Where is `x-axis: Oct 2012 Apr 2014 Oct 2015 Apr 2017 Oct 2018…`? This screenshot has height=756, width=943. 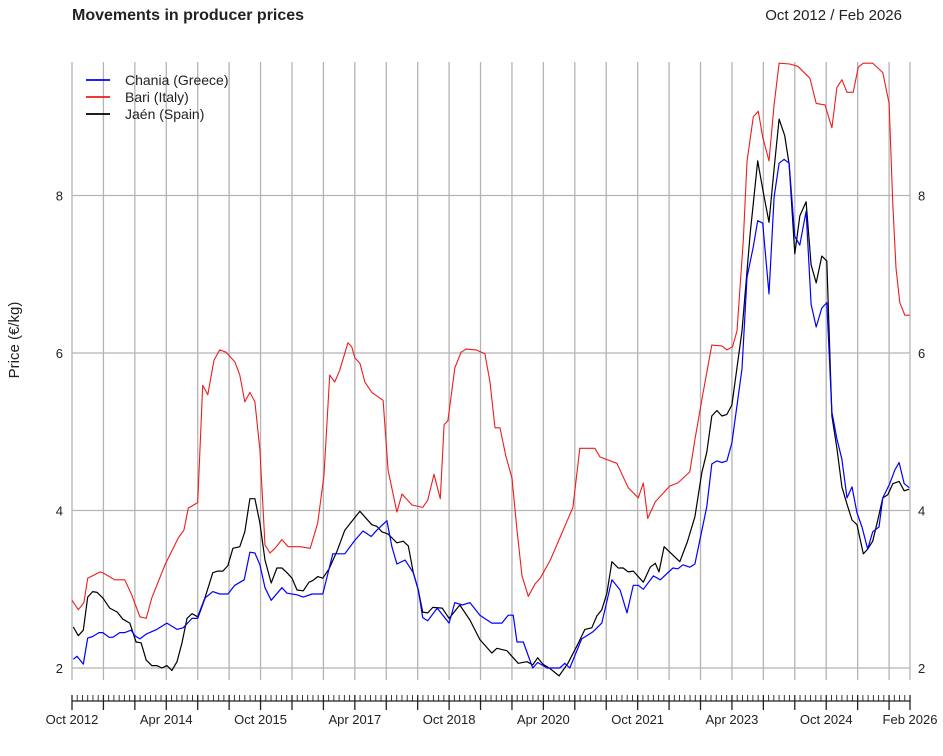
x-axis: Oct 2012 Apr 2014 Oct 2015 Apr 2017 Oct 2018… is located at coordinates (492, 711).